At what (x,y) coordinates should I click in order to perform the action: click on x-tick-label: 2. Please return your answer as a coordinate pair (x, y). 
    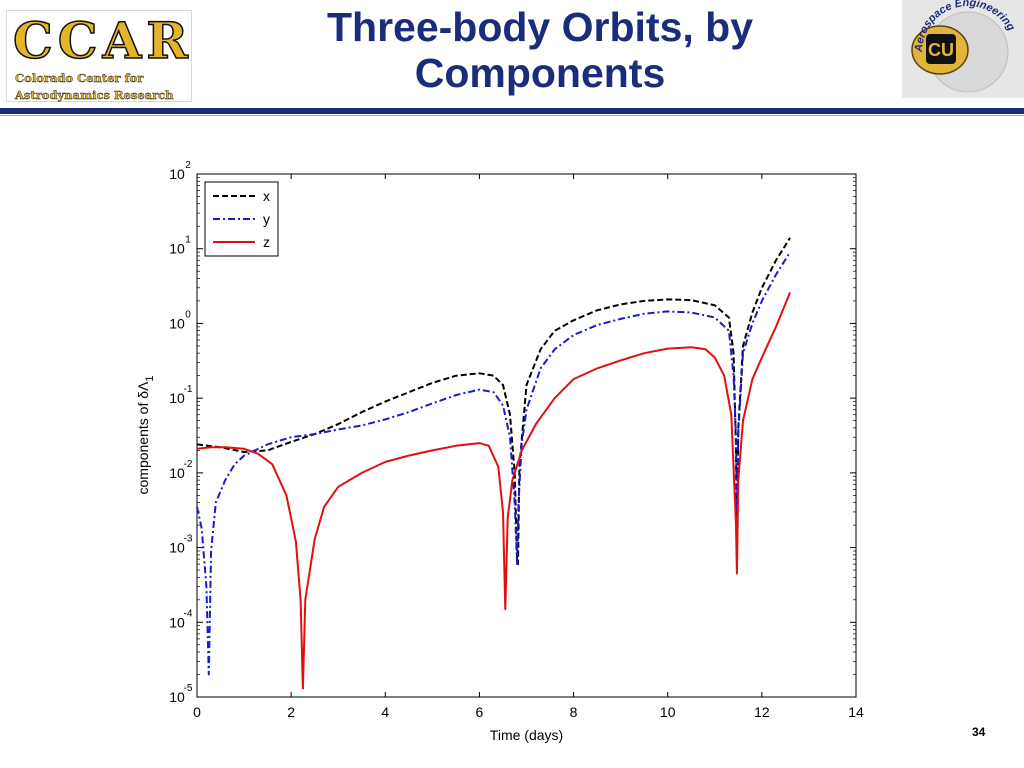
    Looking at the image, I should click on (291, 712).